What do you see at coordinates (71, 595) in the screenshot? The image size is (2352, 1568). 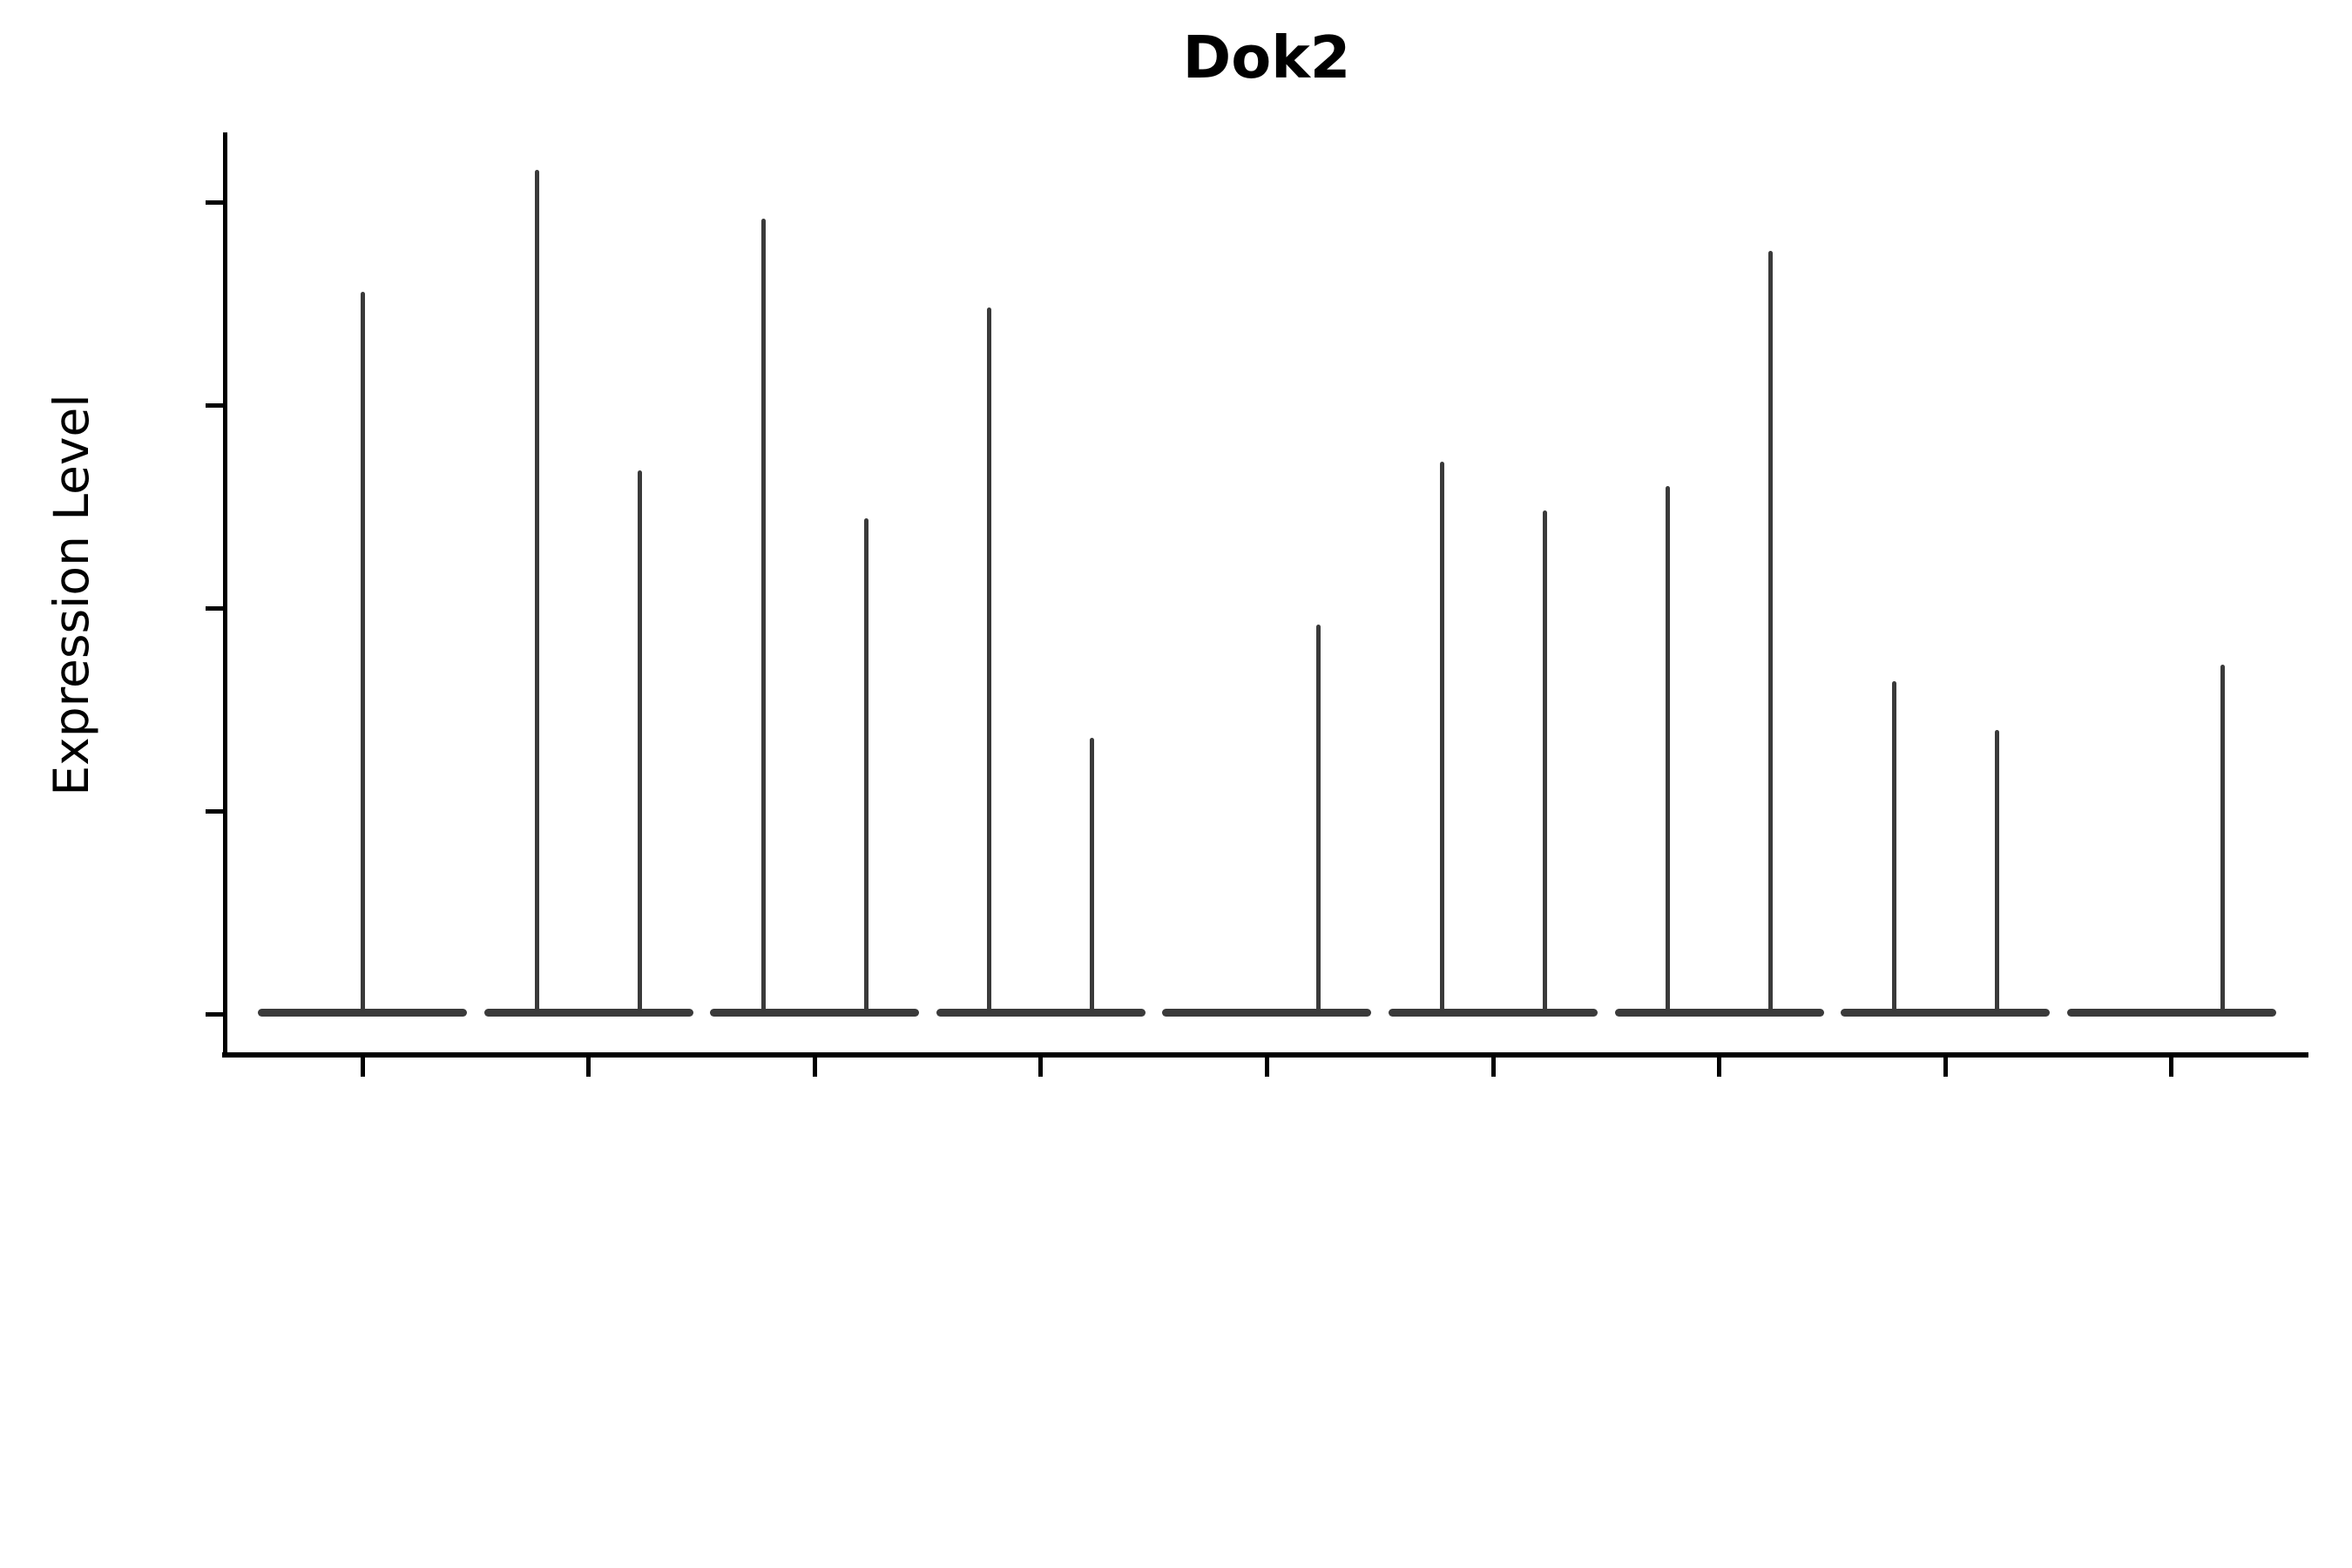 I see `y-axis-label: Expression Level` at bounding box center [71, 595].